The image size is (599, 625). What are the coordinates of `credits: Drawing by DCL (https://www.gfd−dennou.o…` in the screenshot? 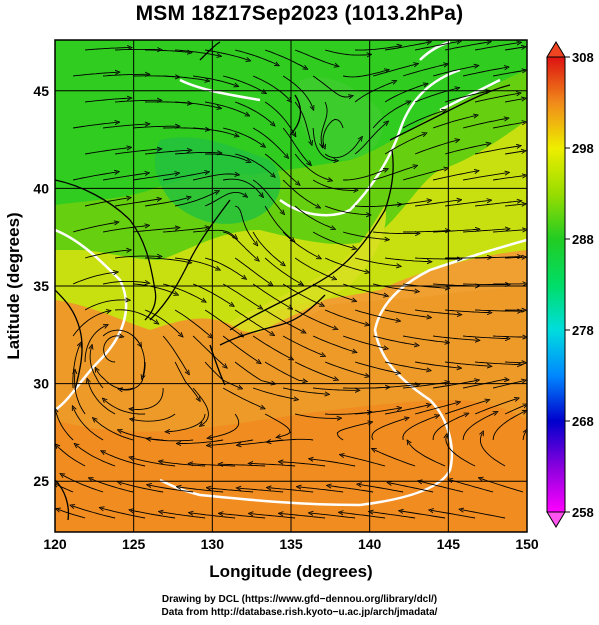 It's located at (299, 606).